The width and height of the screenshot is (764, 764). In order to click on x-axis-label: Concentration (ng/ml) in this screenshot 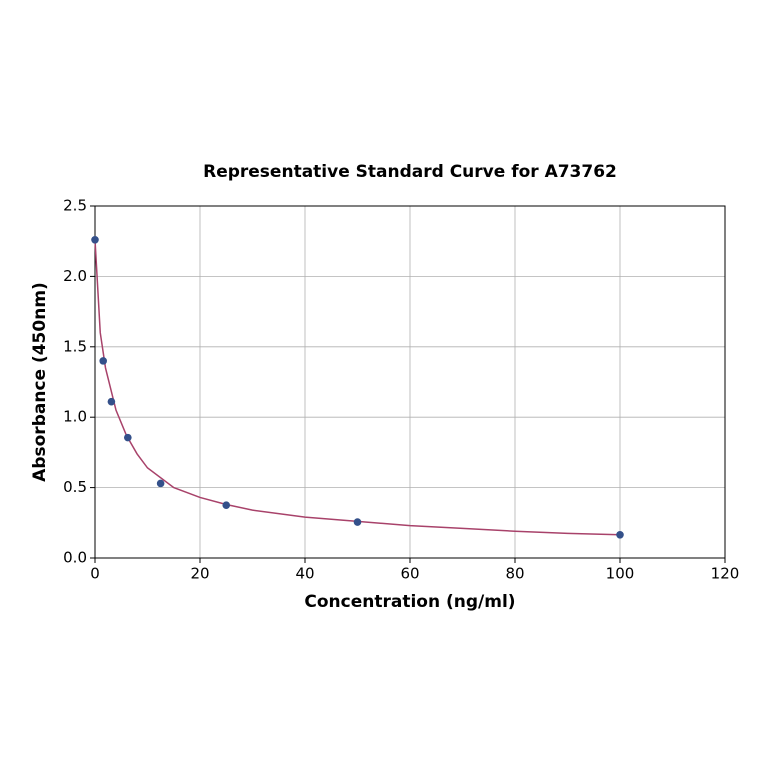, I will do `click(409, 602)`.